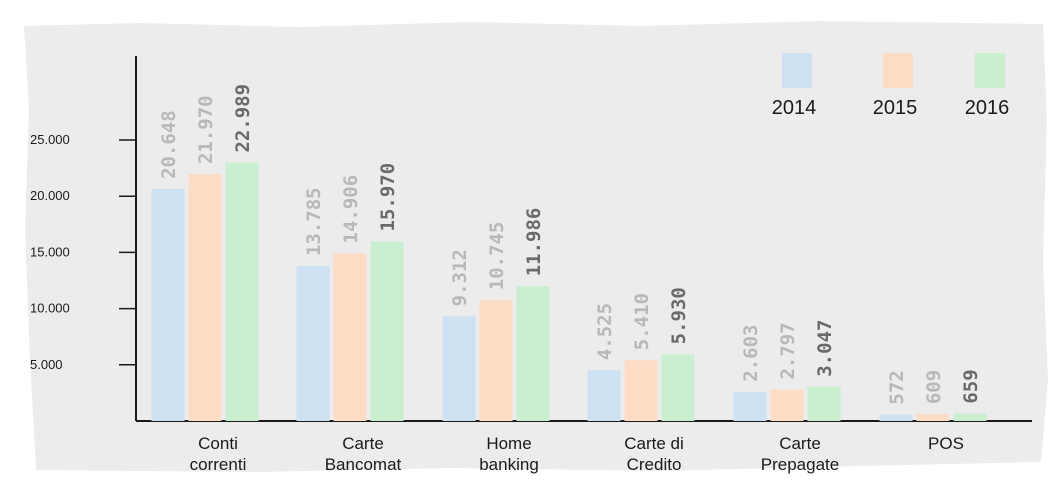 The width and height of the screenshot is (1059, 501). What do you see at coordinates (654, 464) in the screenshot?
I see `category-label: Credito` at bounding box center [654, 464].